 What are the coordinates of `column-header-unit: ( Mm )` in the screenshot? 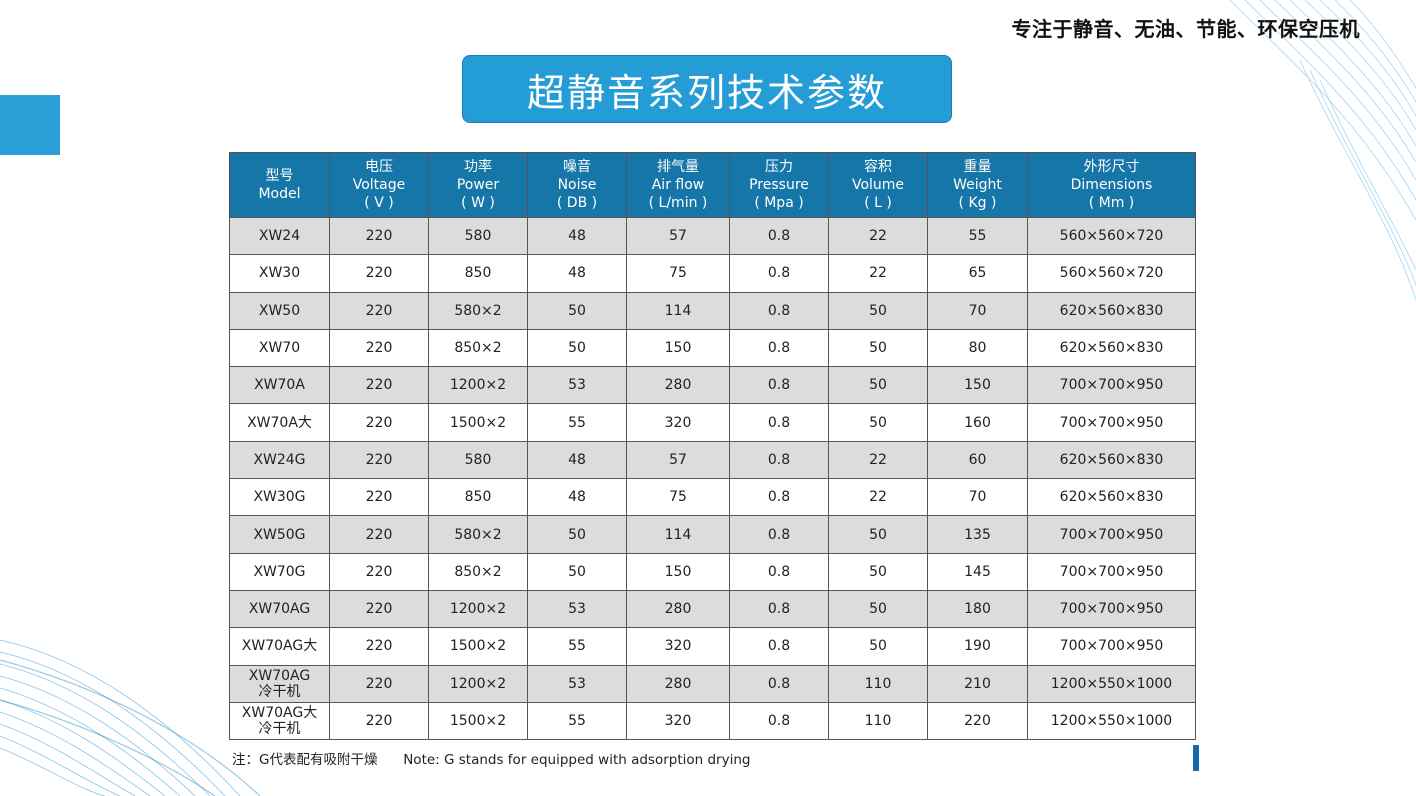 It's located at (1111, 203).